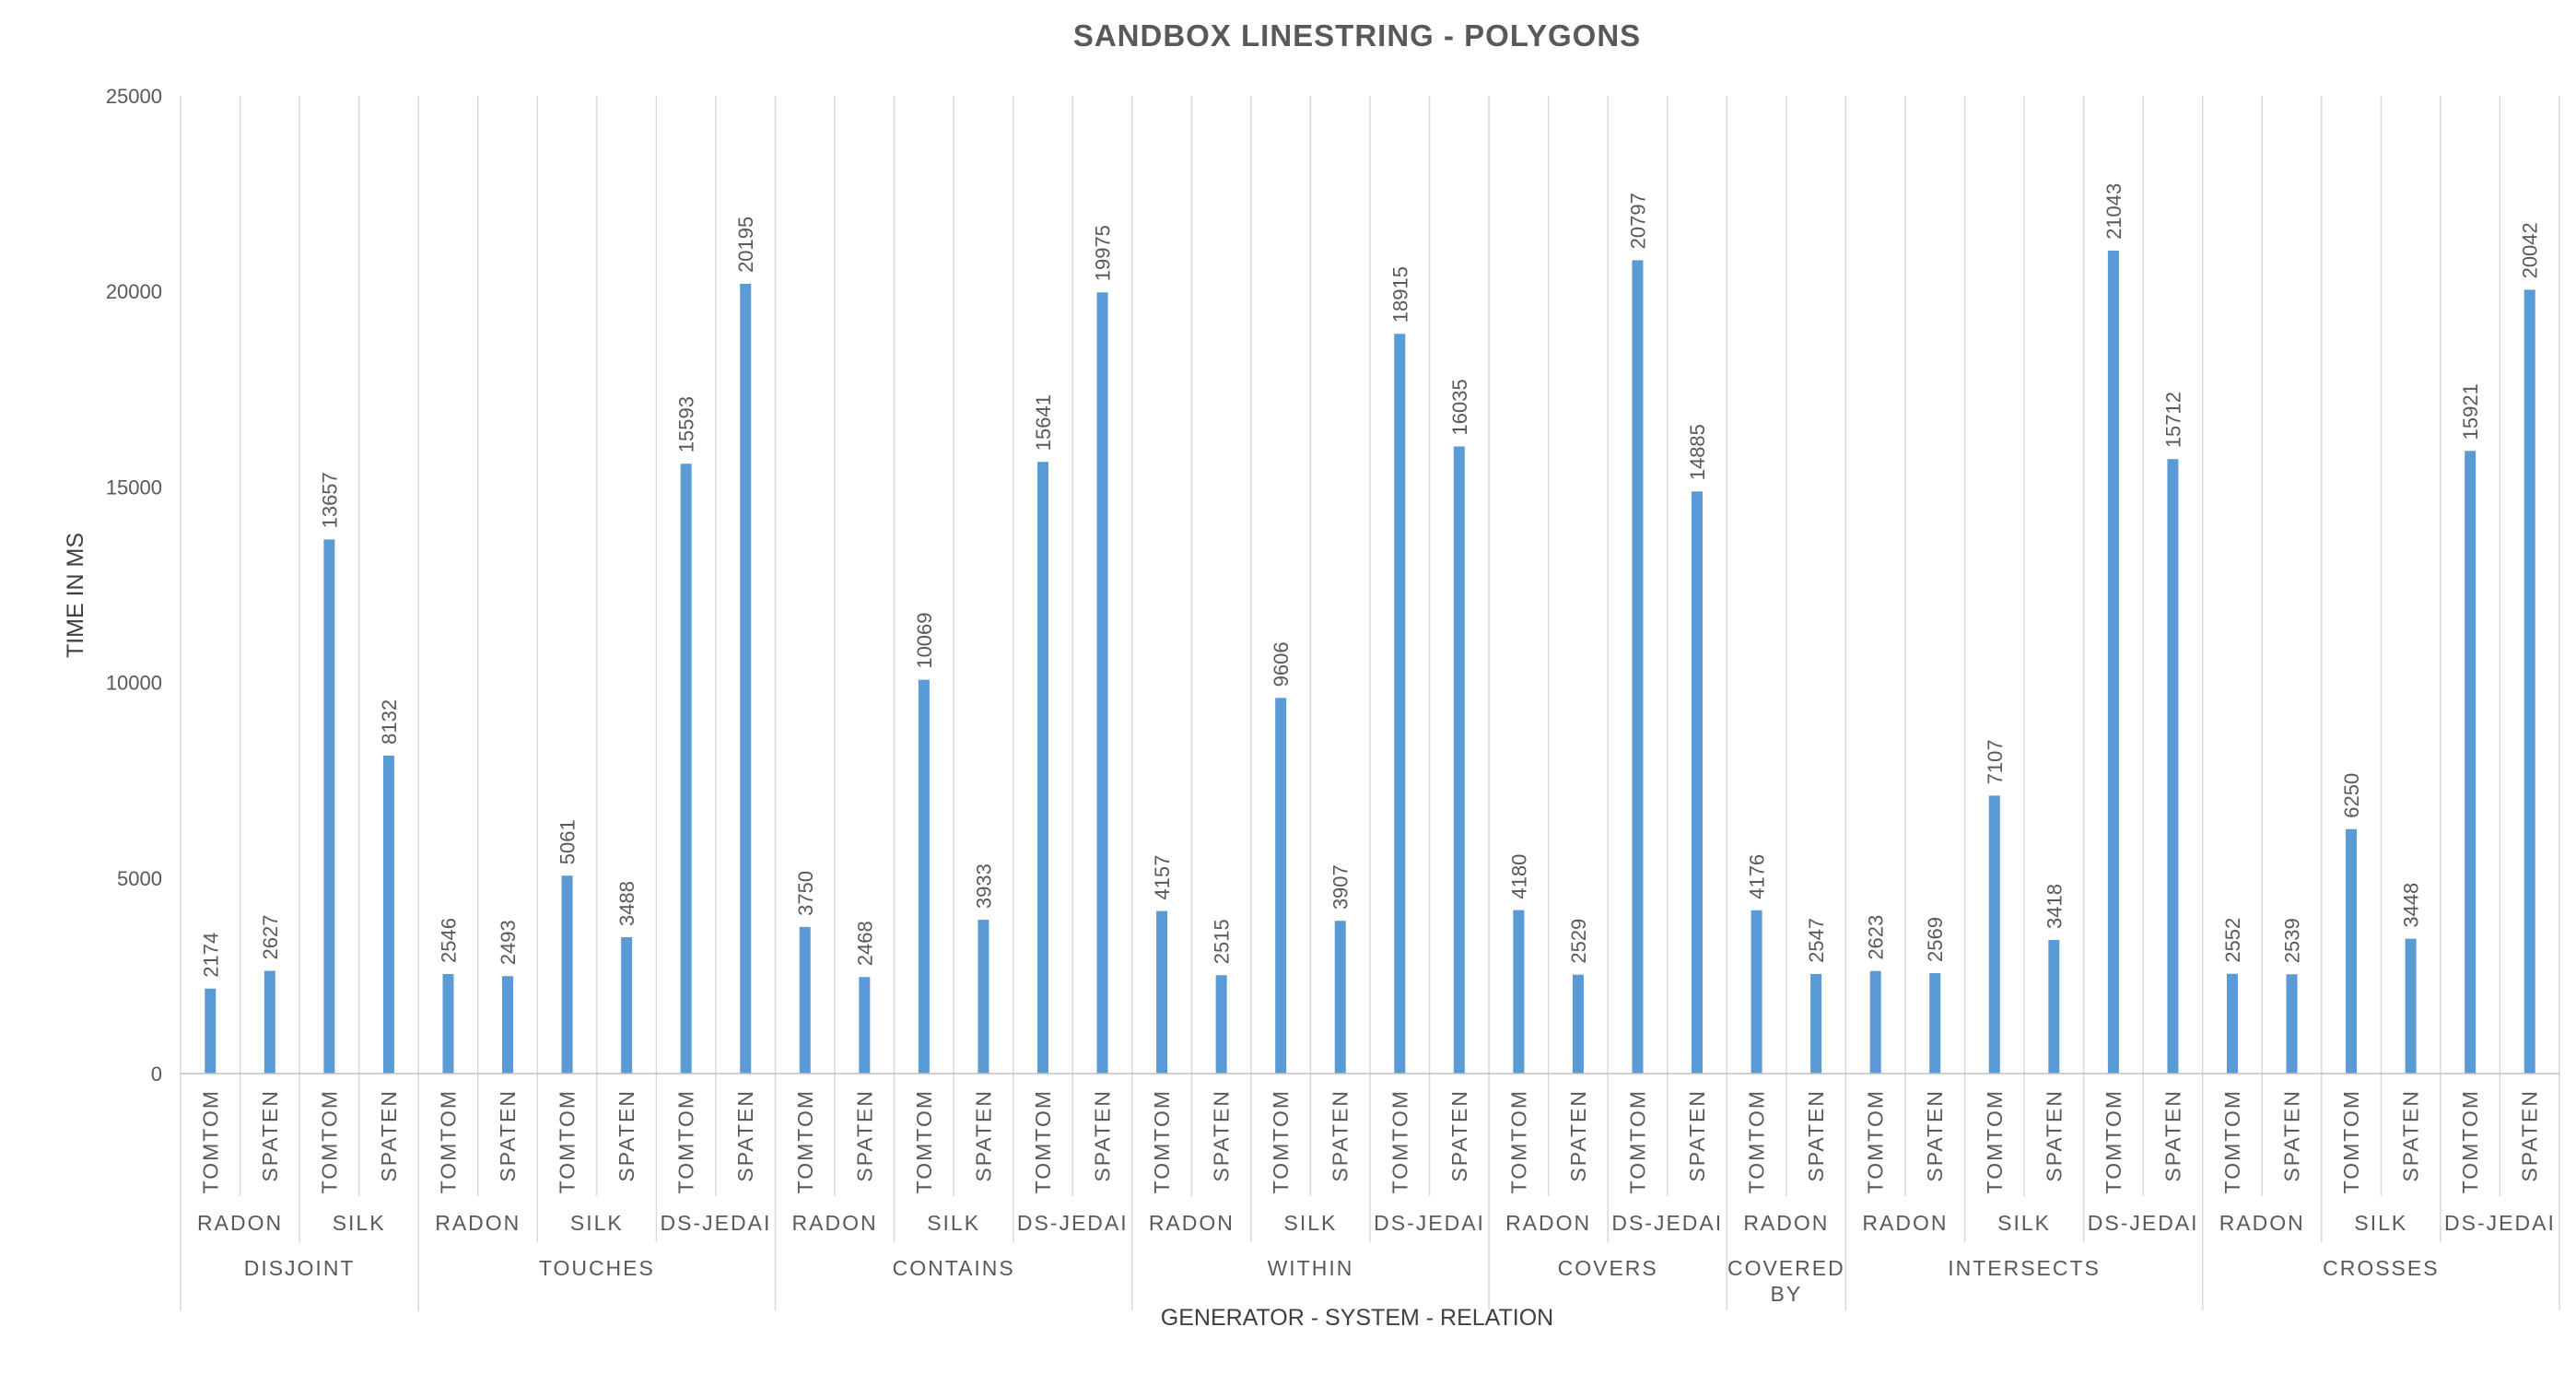 Image resolution: width=2576 pixels, height=1374 pixels. What do you see at coordinates (1757, 877) in the screenshot?
I see `data-label: 4176` at bounding box center [1757, 877].